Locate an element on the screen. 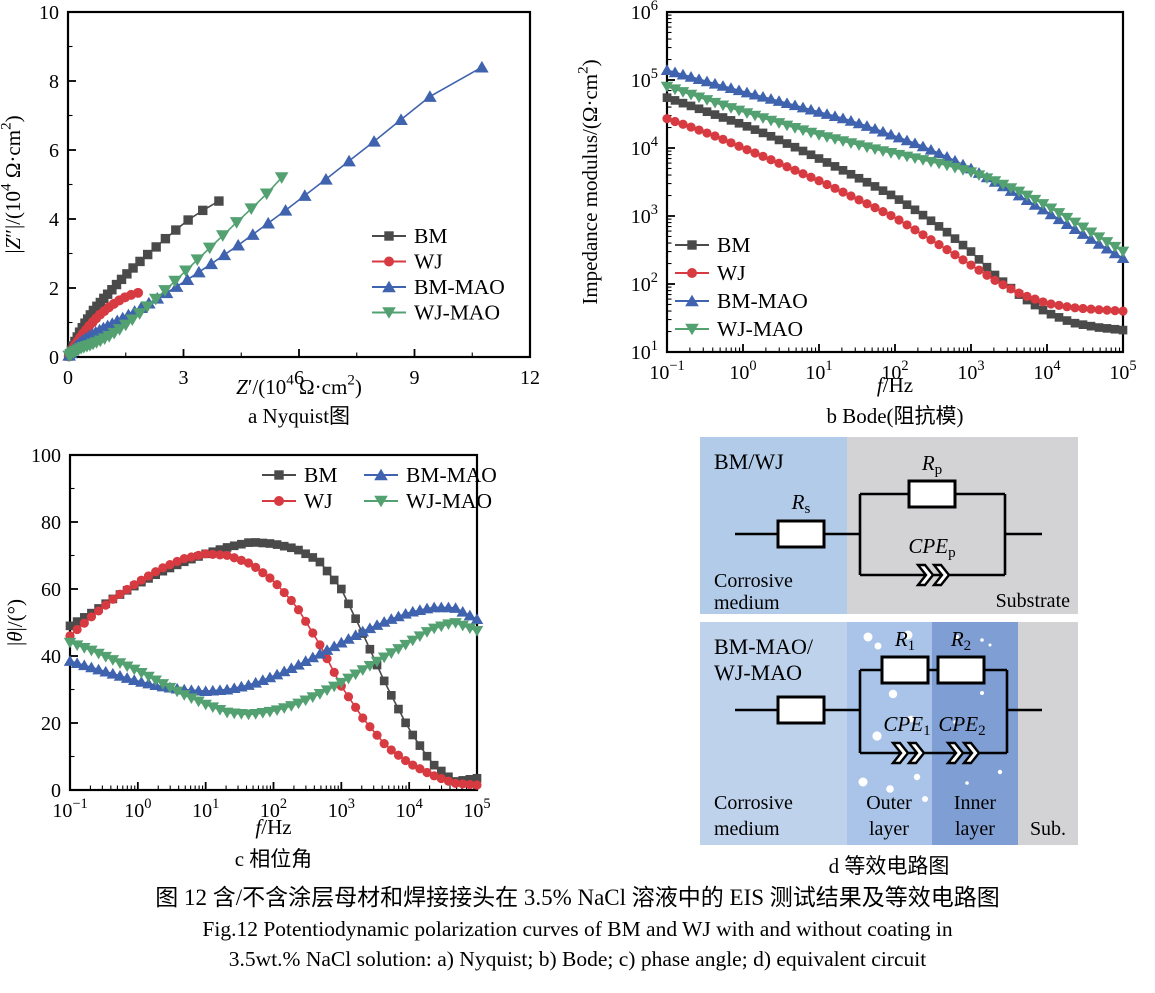  y-axis-label-text: Impedance modulus/(Ω·cm2) is located at coordinates (589, 181).